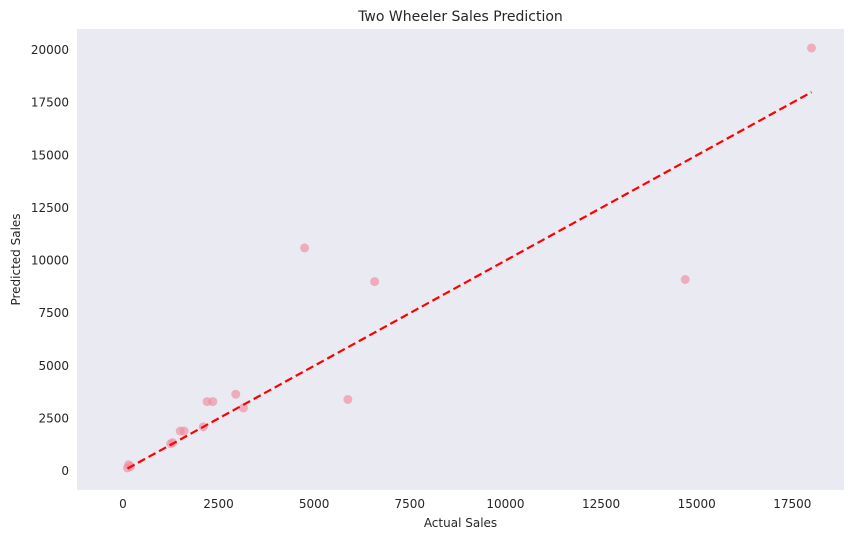 This screenshot has width=858, height=540. I want to click on y-axis-label: Predicted Sales, so click(16, 259).